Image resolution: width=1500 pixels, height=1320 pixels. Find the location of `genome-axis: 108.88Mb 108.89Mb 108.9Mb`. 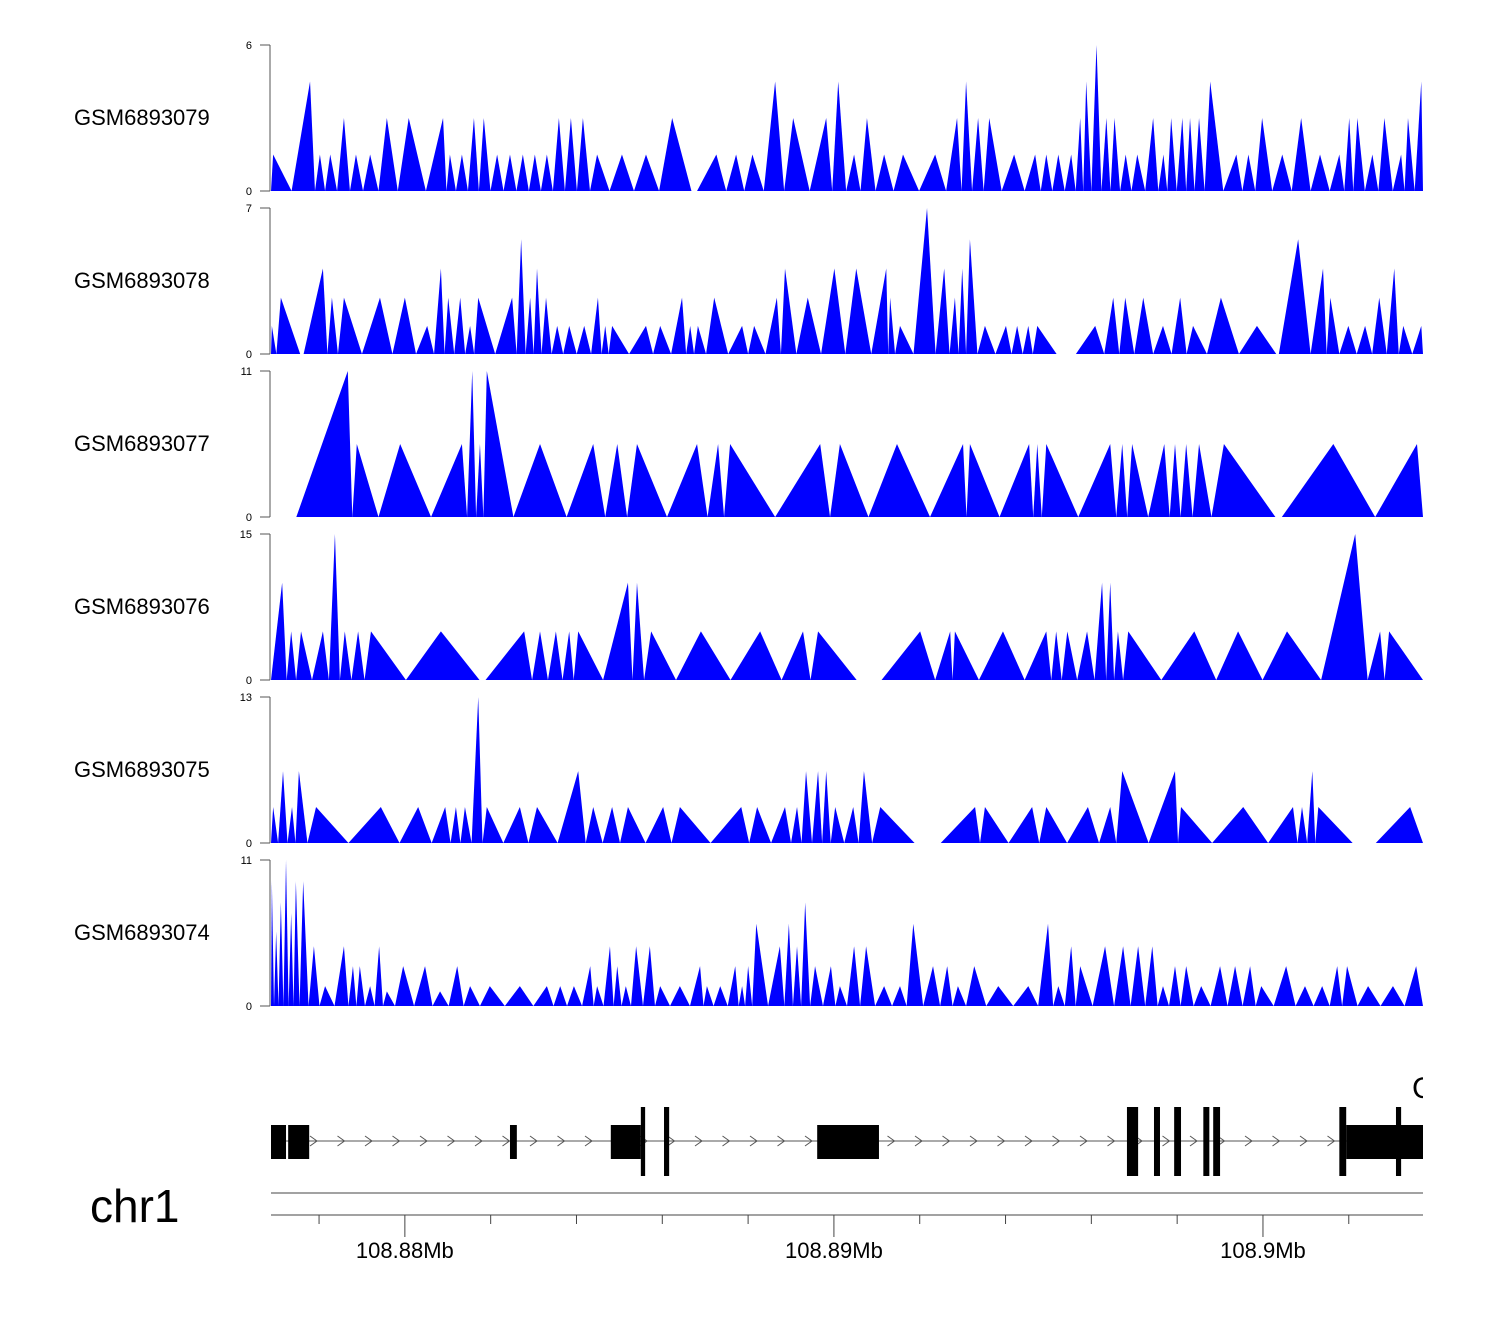

genome-axis: 108.88Mb 108.89Mb 108.9Mb is located at coordinates (847, 1227).